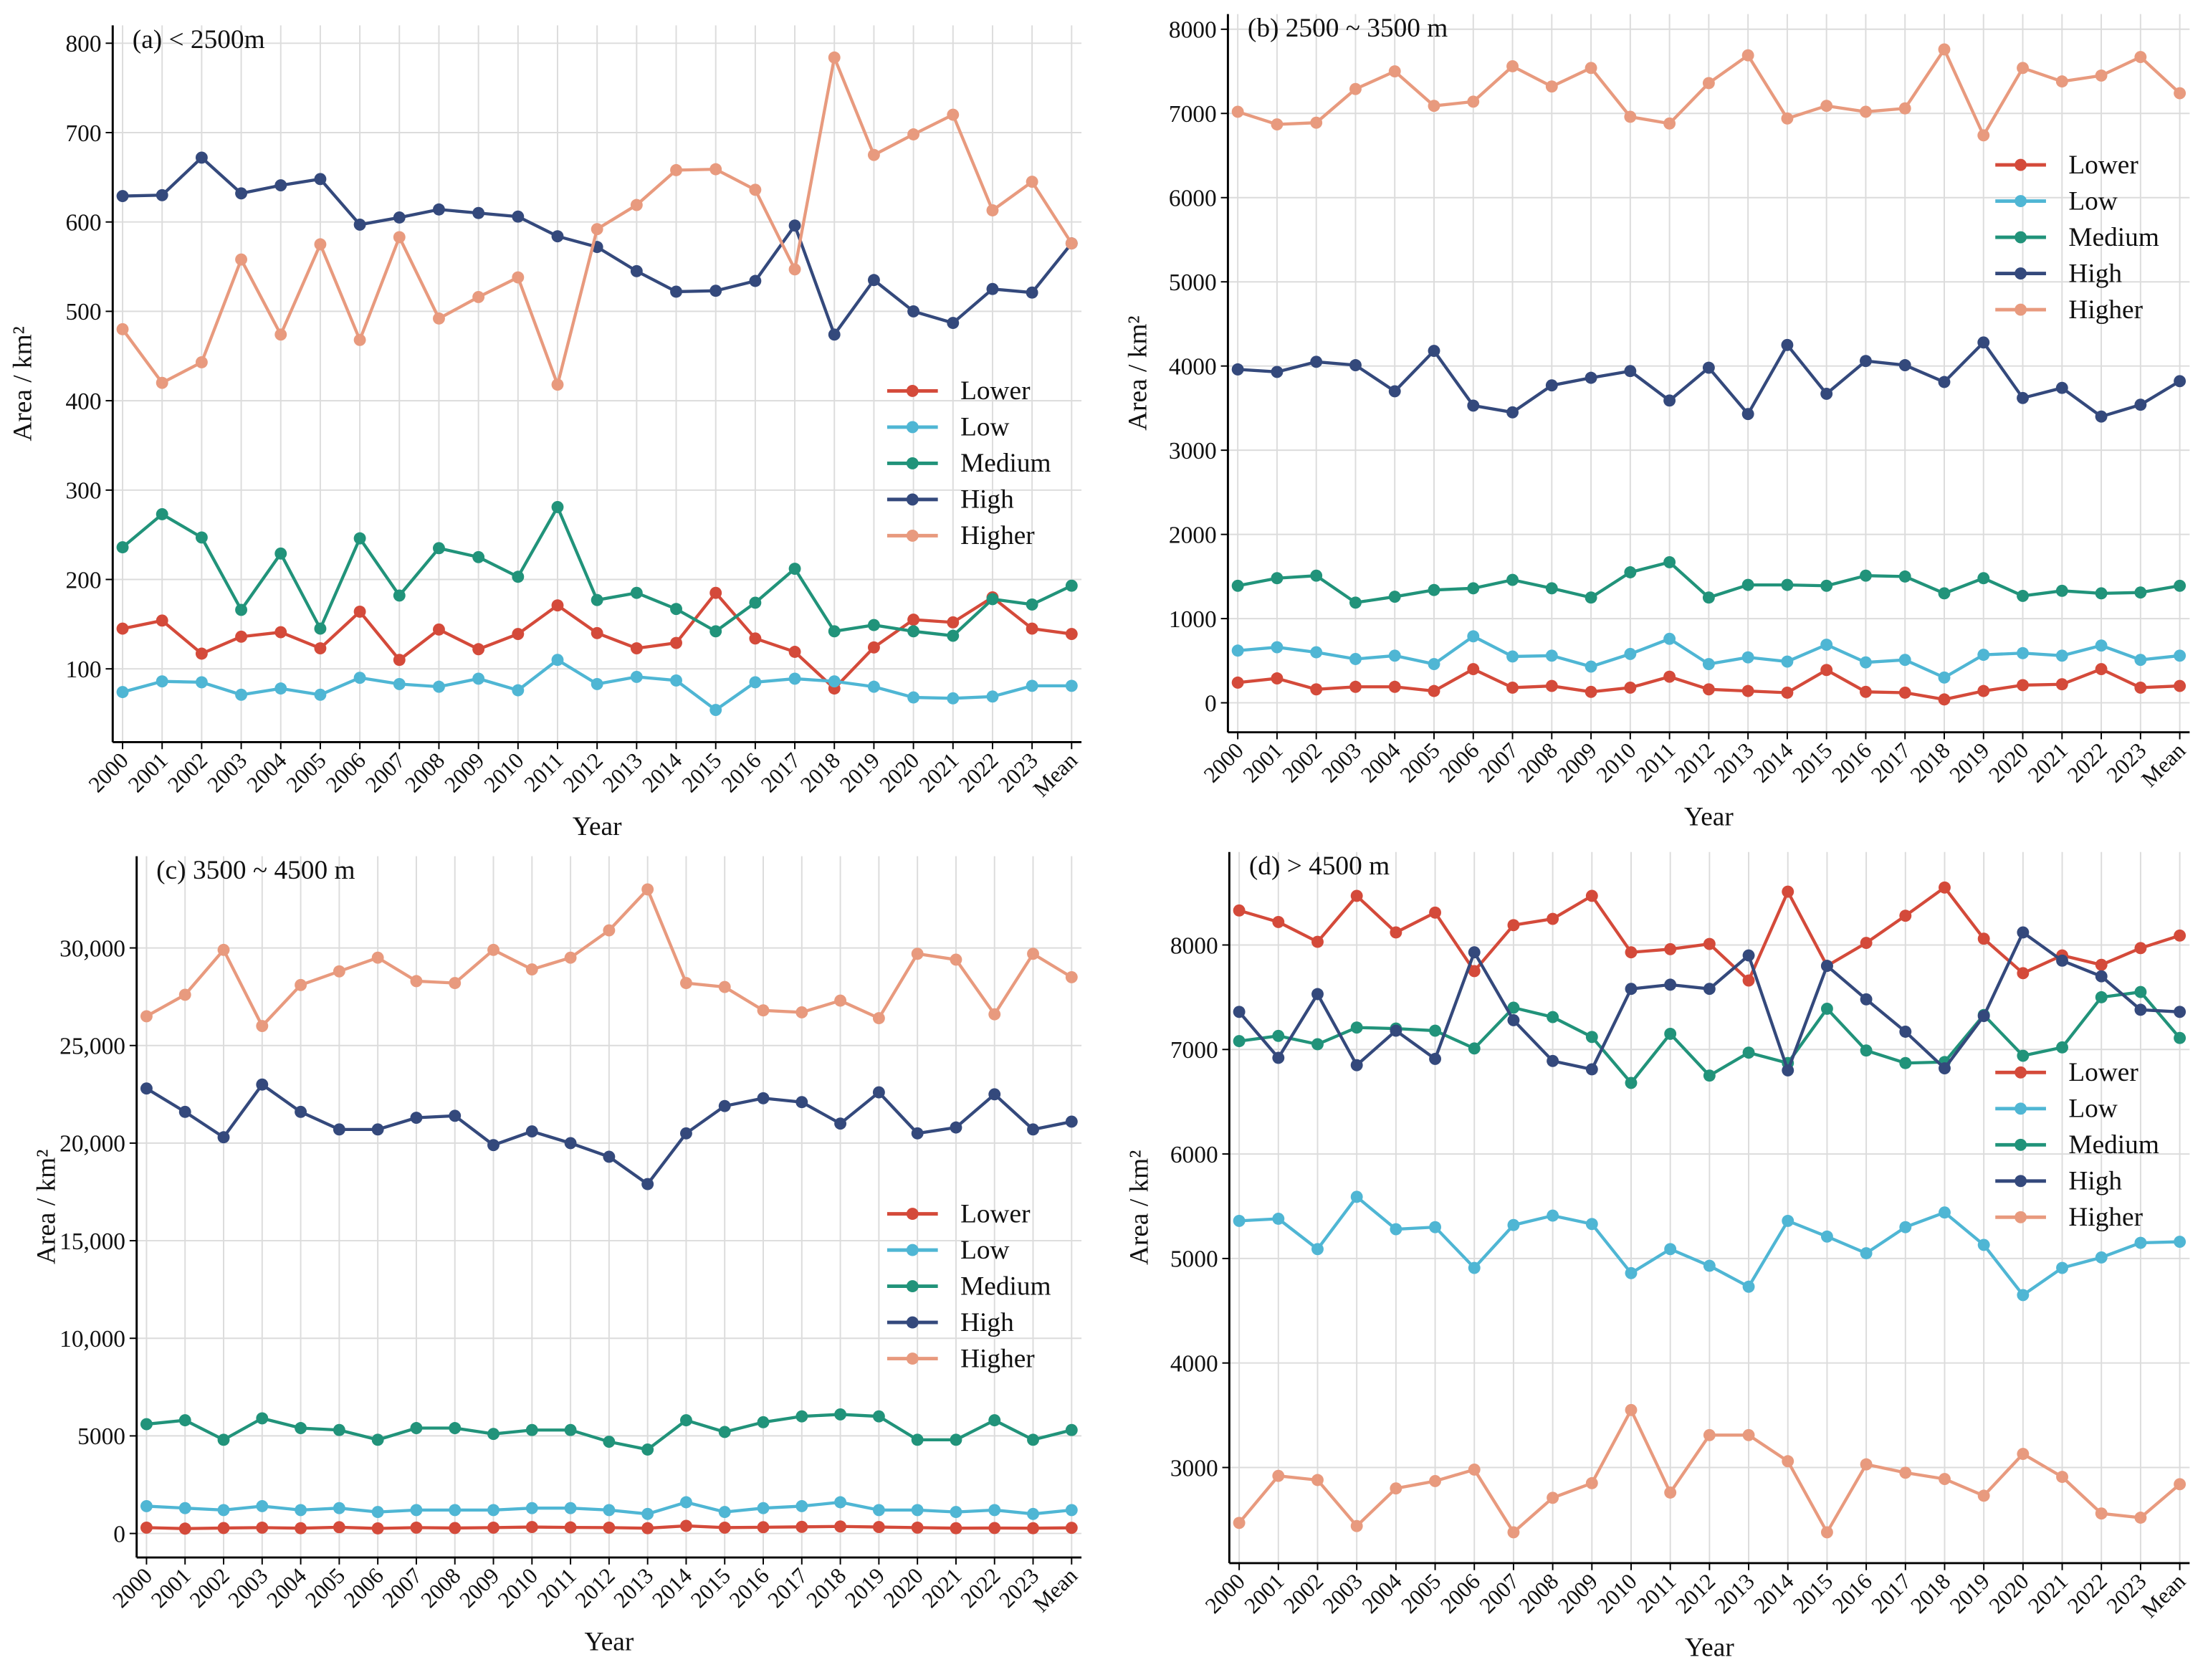 This screenshot has height=1680, width=2208. I want to click on y-tick-label: 500, so click(83, 312).